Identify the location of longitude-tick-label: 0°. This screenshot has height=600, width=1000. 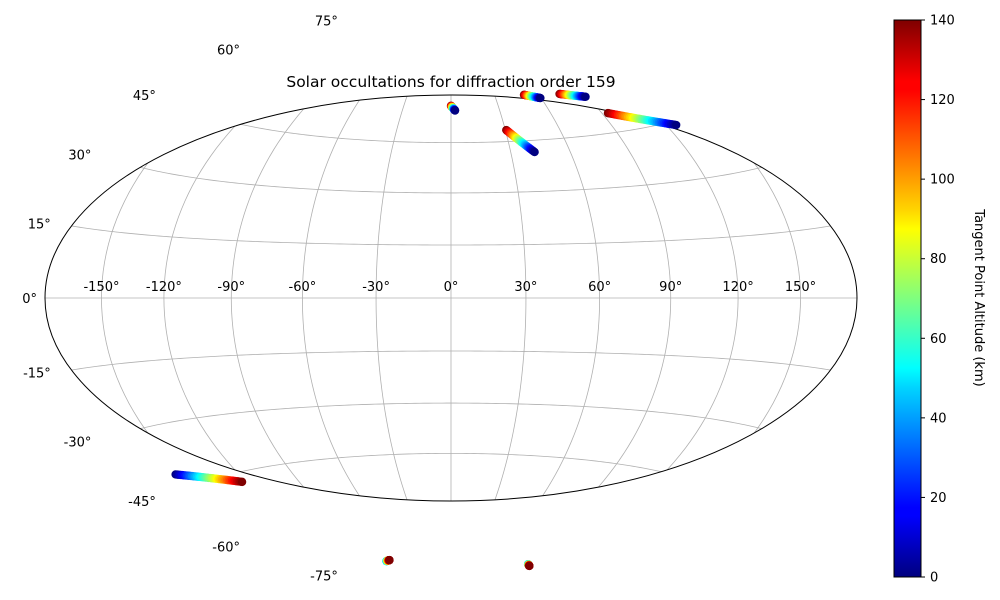
(451, 287).